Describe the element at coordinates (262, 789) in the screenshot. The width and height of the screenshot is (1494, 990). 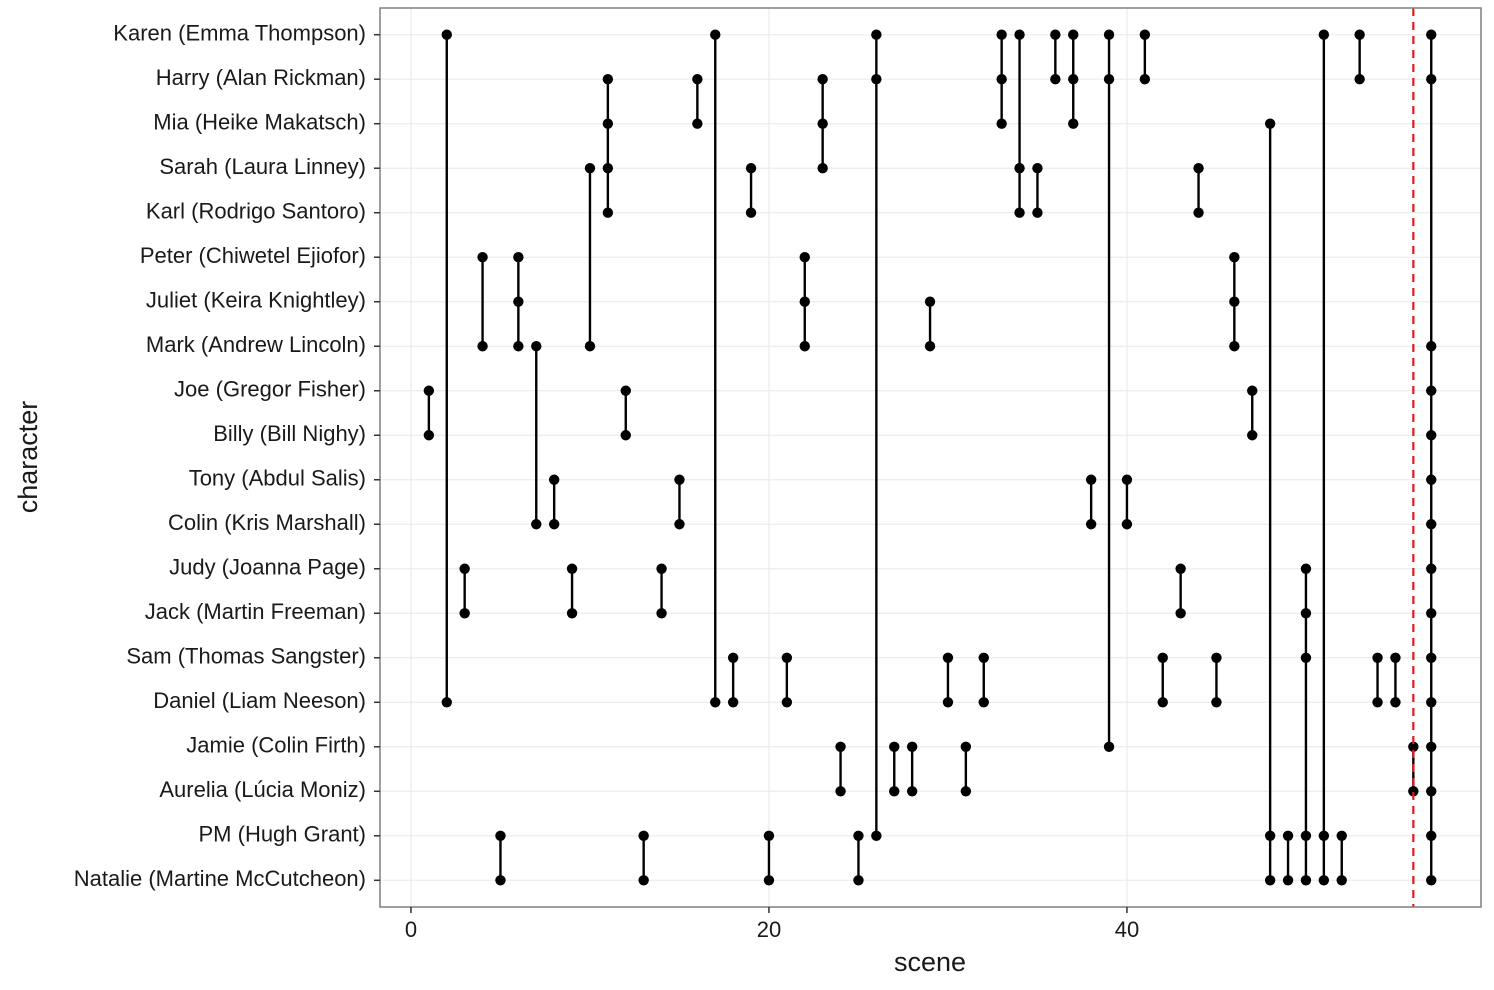
I see `y-tick-label: Aurelia (Lúcia Moniz)` at that location.